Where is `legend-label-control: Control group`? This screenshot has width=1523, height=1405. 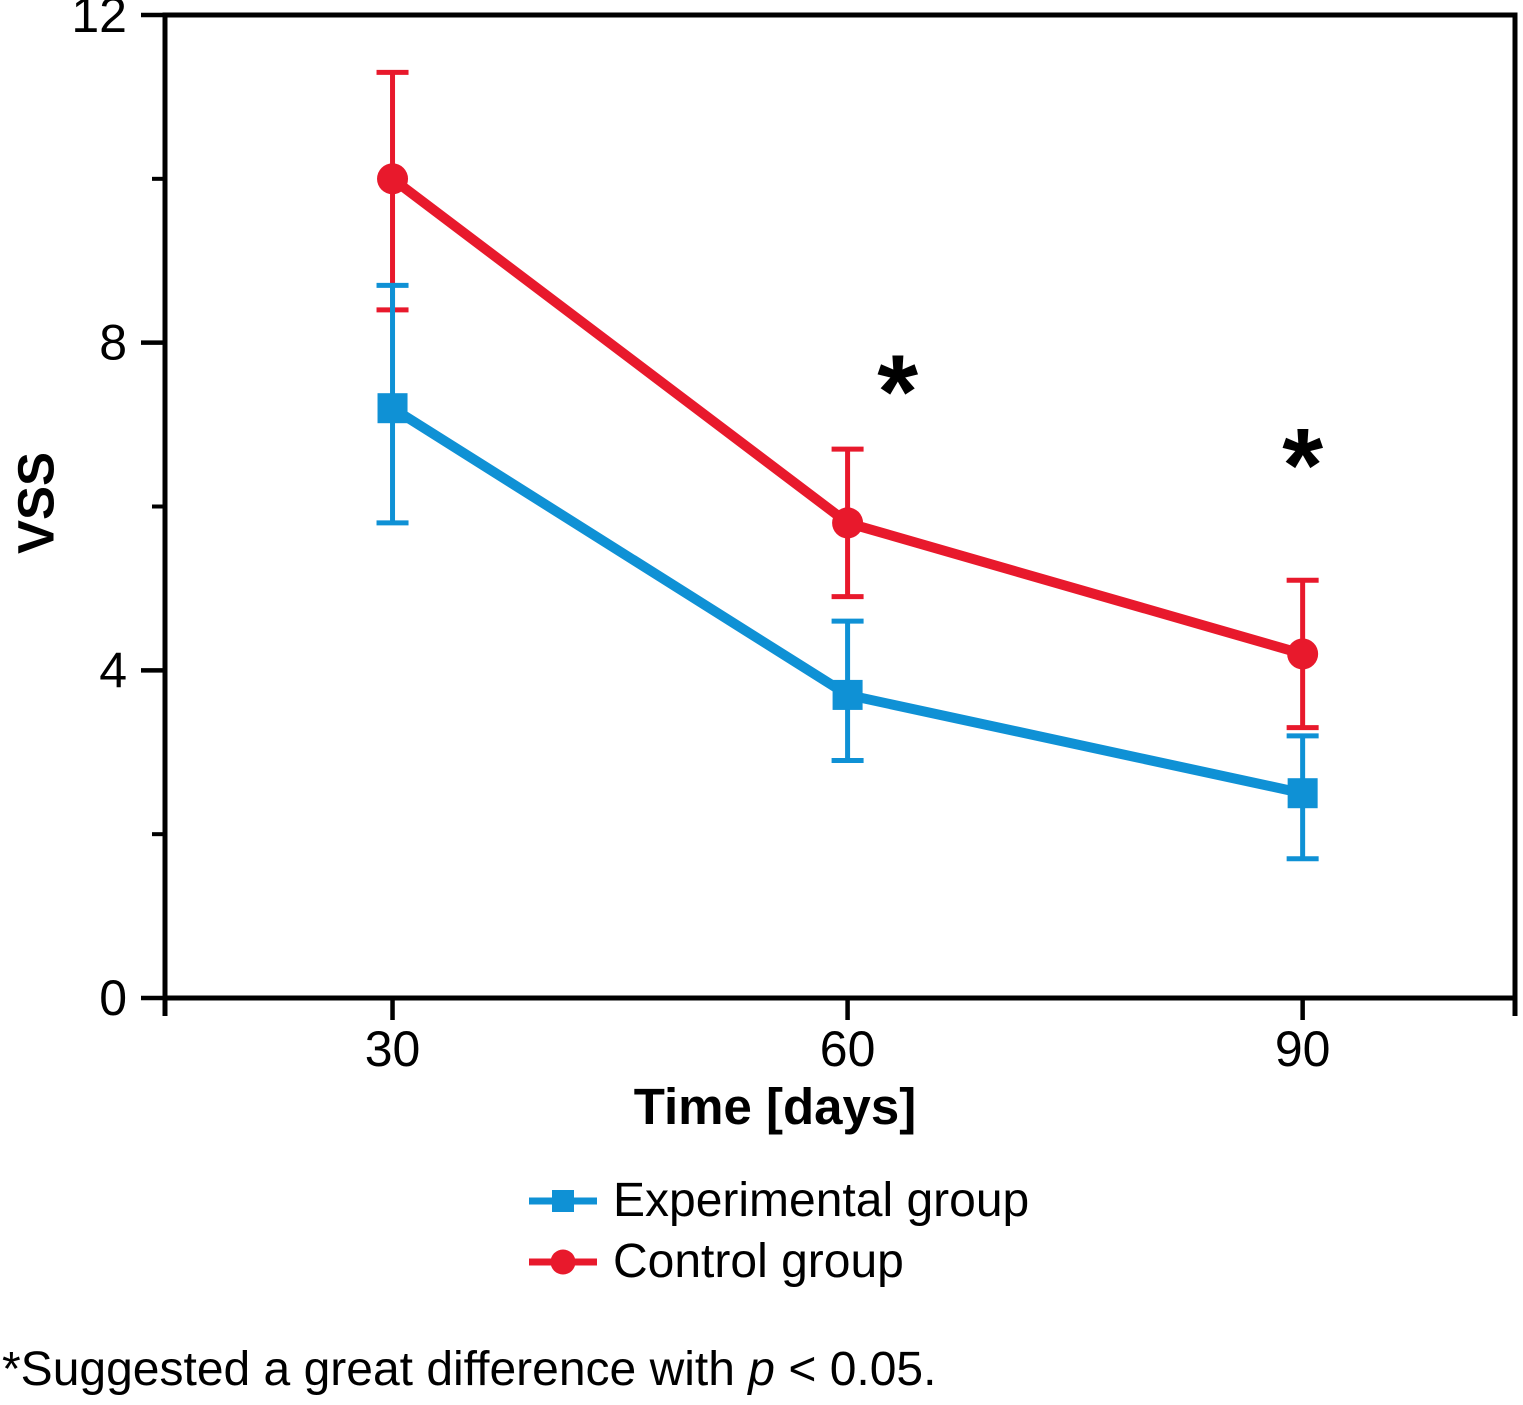 legend-label-control: Control group is located at coordinates (758, 1261).